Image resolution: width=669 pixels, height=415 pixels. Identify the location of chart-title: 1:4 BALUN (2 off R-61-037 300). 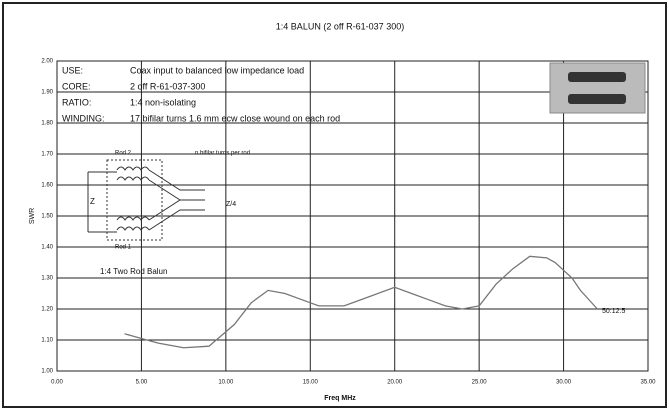
(340, 26).